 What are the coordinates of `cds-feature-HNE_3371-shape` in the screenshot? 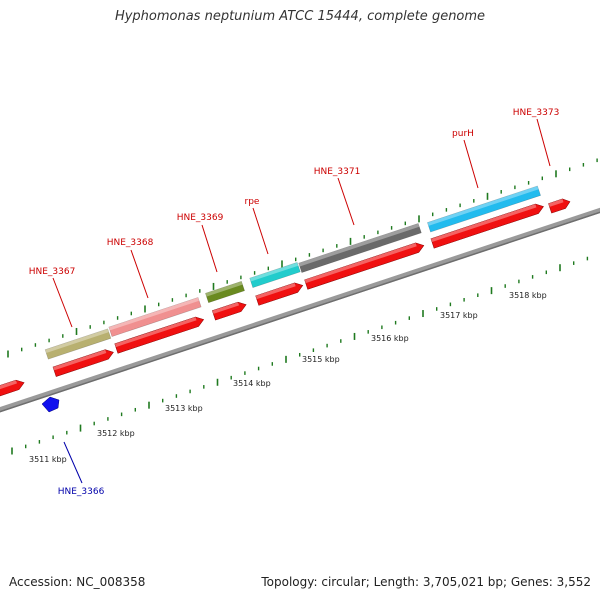 It's located at (364, 266).